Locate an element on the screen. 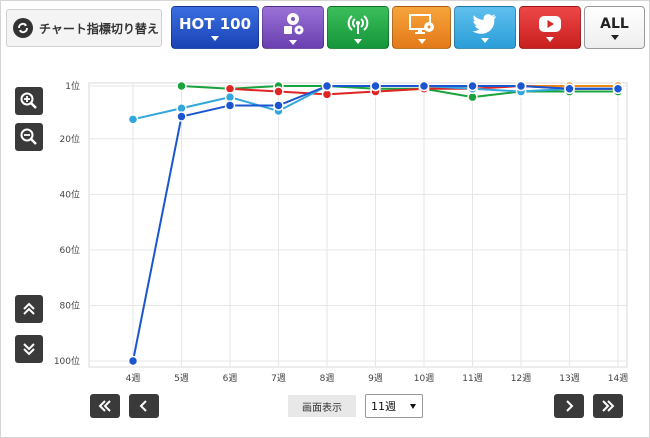  x-tick-label: 8週 is located at coordinates (327, 378).